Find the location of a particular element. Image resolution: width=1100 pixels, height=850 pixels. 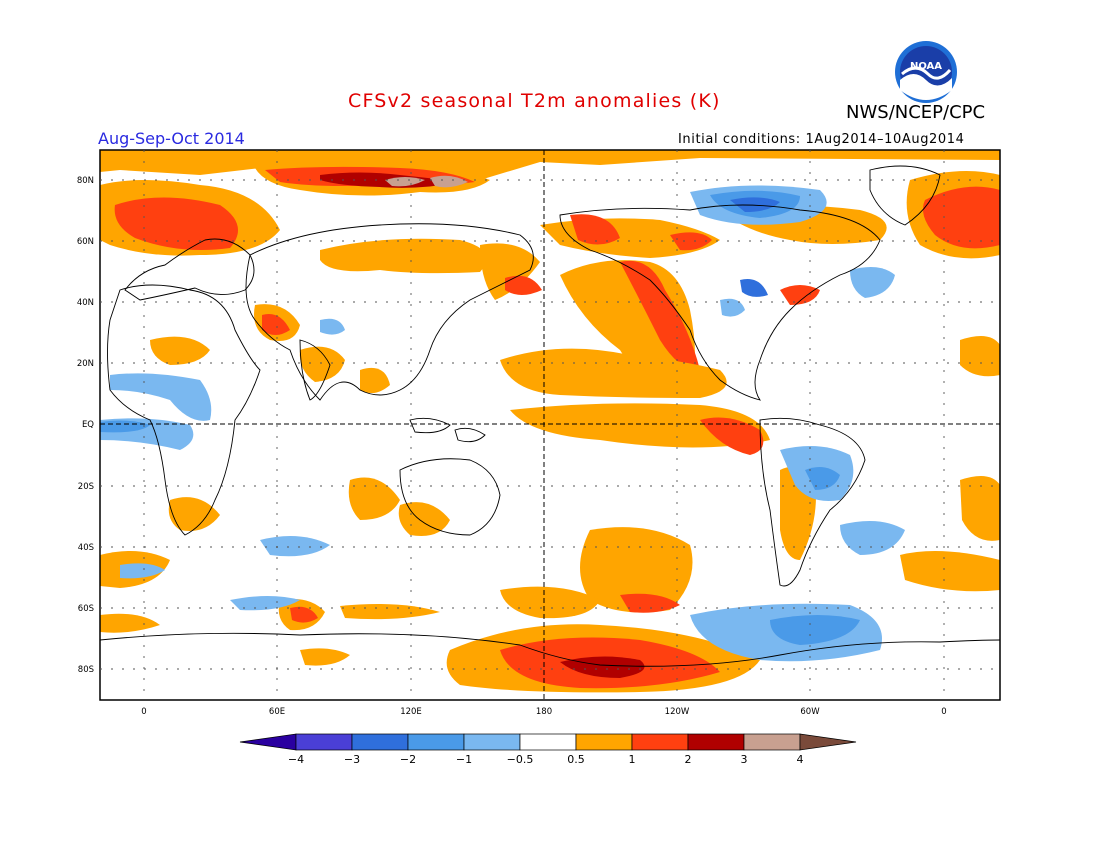

lat-label: 60N is located at coordinates (85, 242).